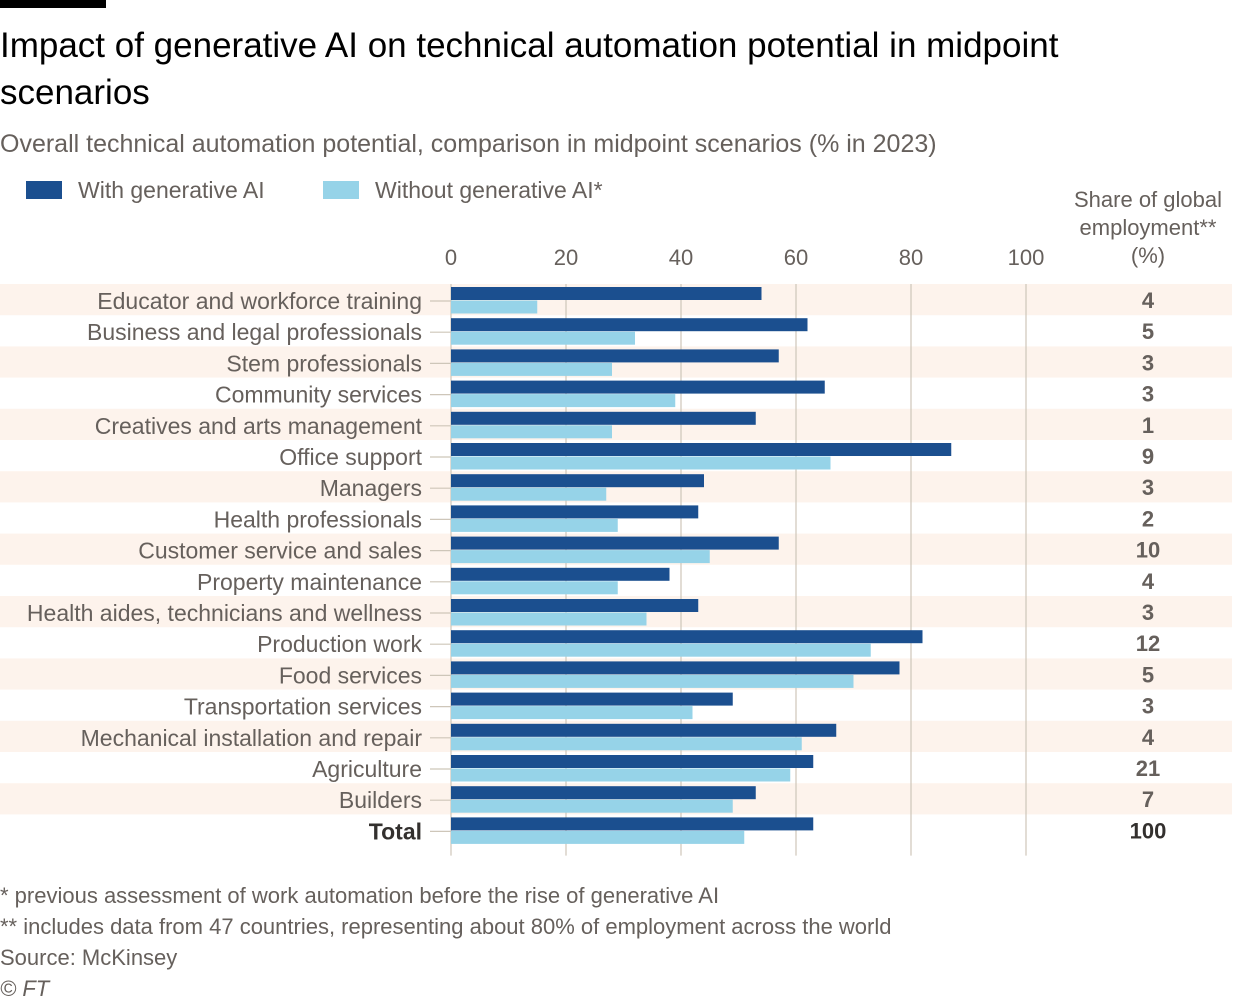 Image resolution: width=1240 pixels, height=1004 pixels. Describe the element at coordinates (380, 800) in the screenshot. I see `category-label: Builders` at that location.